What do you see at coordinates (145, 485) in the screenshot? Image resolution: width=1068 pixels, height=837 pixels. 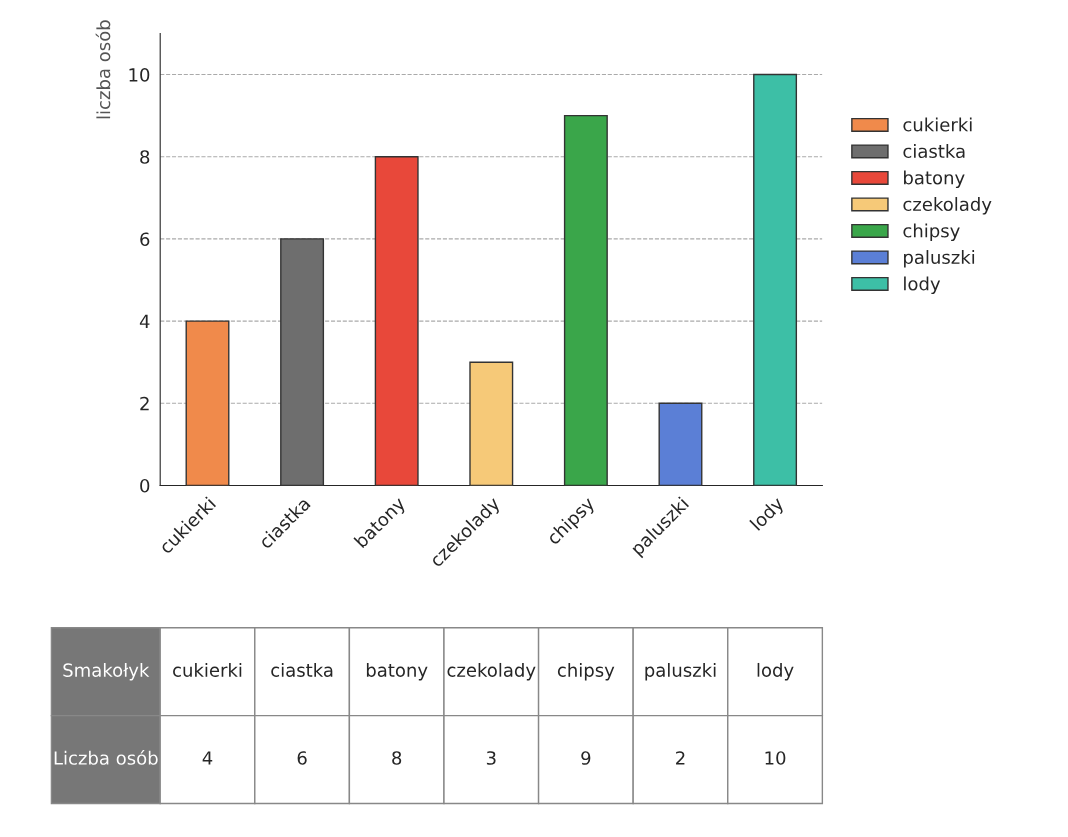 I see `y-tick-label: 0` at bounding box center [145, 485].